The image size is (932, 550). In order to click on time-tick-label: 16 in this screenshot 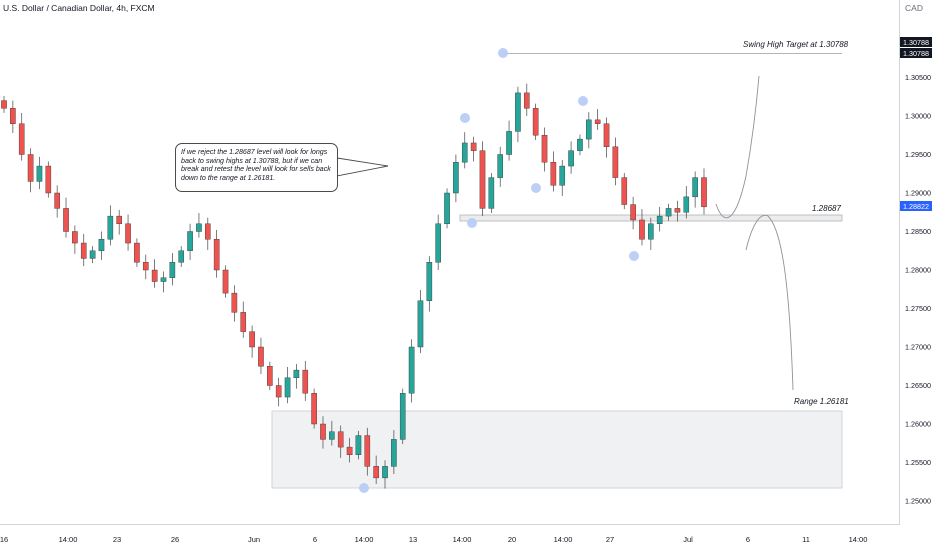, I will do `click(4, 539)`.